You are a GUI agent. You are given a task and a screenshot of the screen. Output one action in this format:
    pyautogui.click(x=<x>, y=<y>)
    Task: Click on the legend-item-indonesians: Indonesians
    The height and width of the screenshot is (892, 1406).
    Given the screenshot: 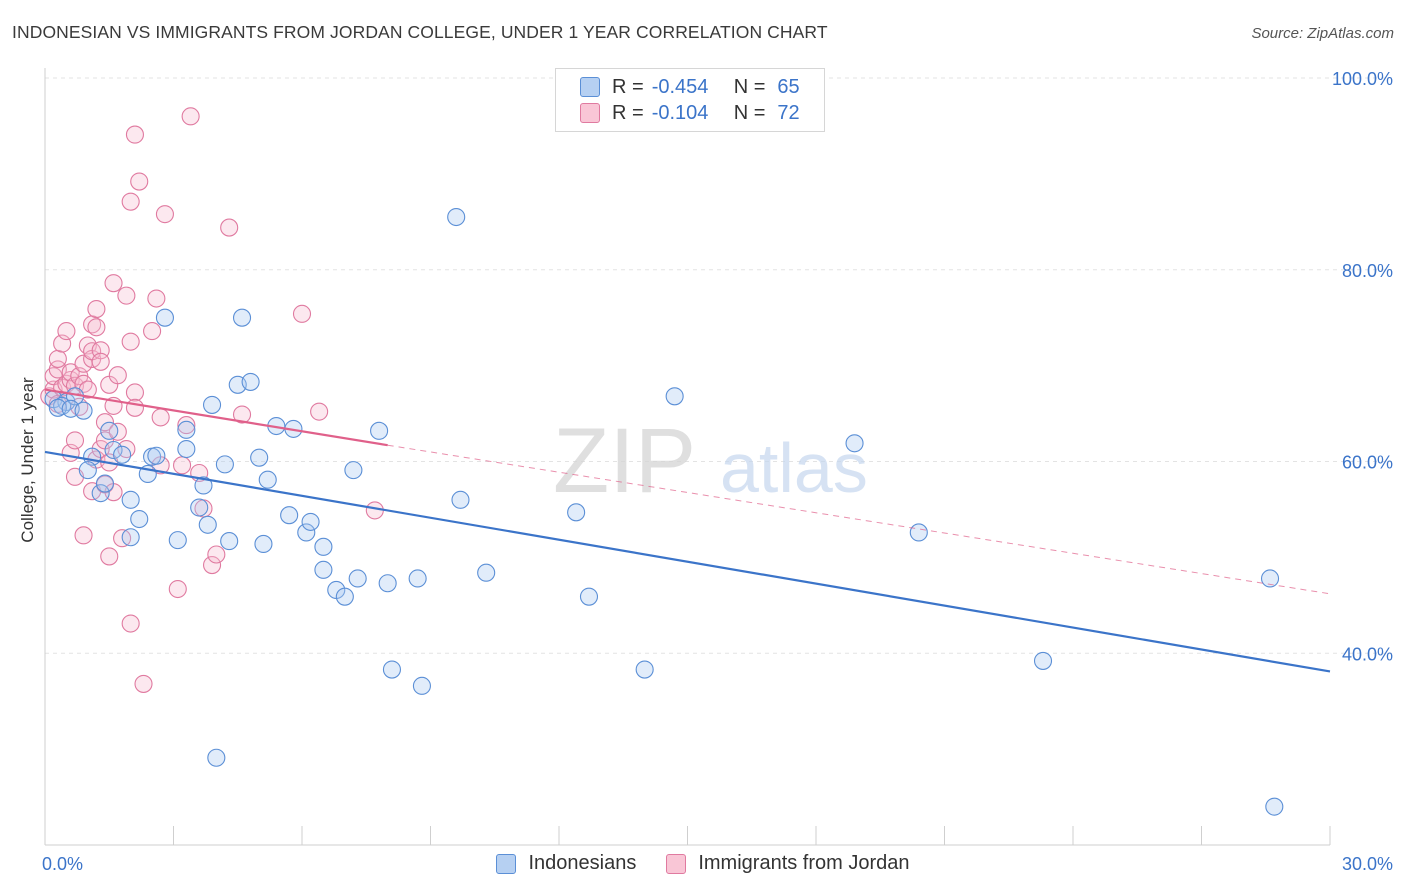 What is the action you would take?
    pyautogui.click(x=566, y=863)
    